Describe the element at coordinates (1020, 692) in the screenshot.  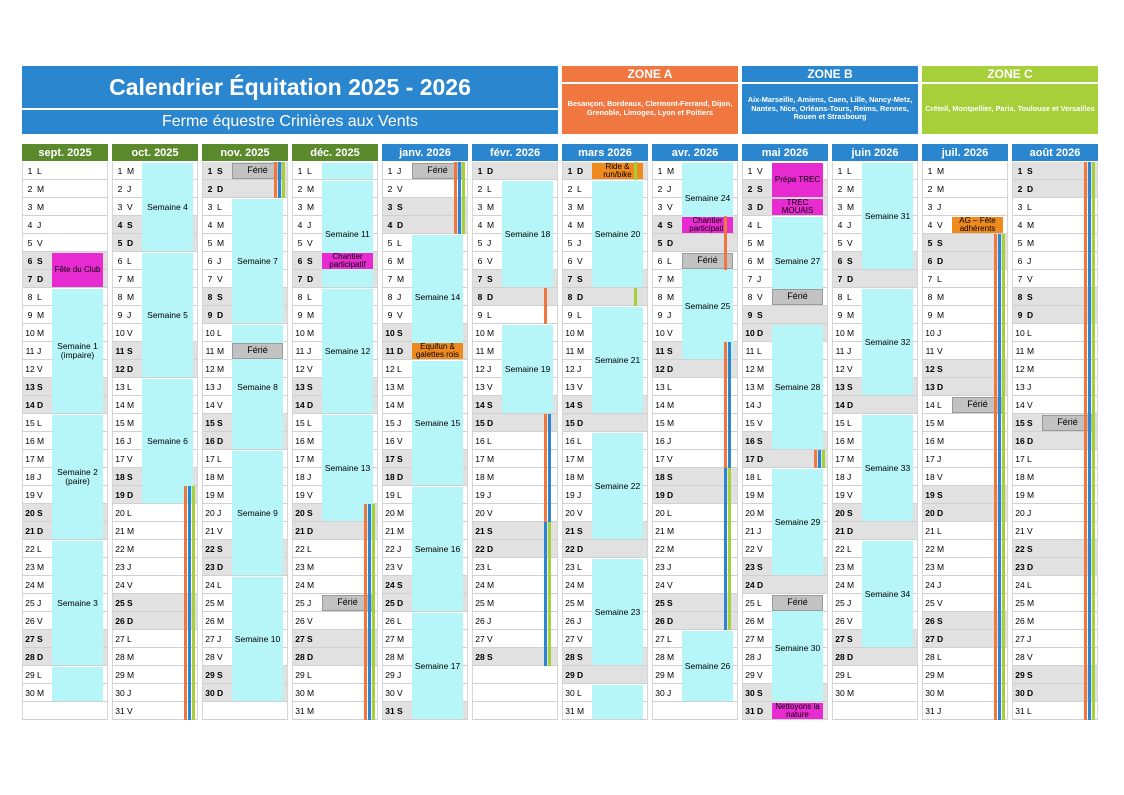
I see `day-number: 30` at that location.